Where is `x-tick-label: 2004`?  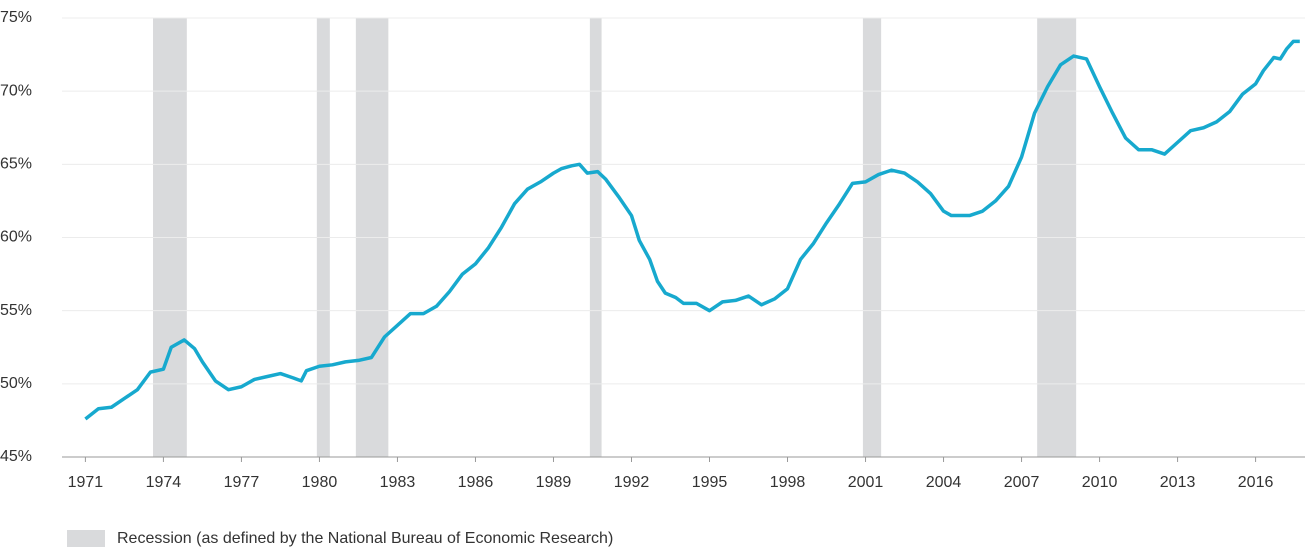
x-tick-label: 2004 is located at coordinates (944, 482).